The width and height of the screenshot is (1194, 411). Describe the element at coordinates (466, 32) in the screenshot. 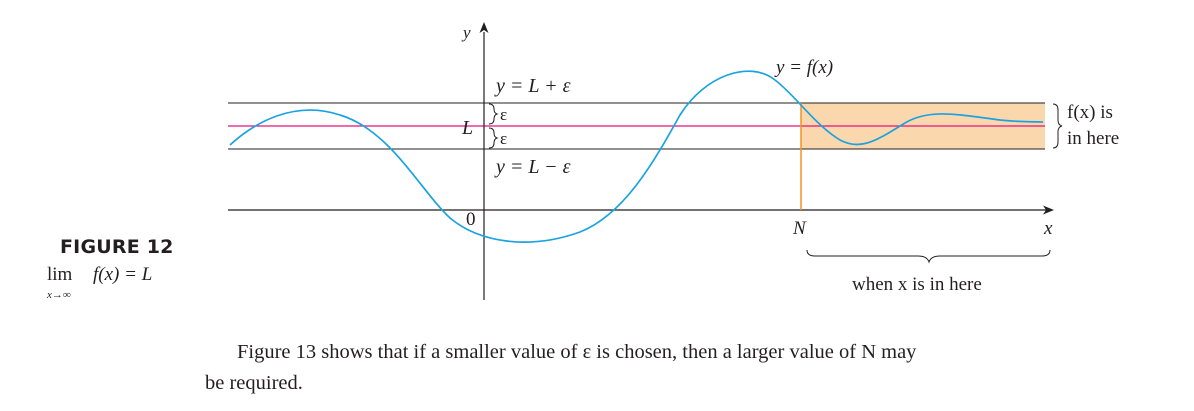

I see `y-axis-label: y` at that location.